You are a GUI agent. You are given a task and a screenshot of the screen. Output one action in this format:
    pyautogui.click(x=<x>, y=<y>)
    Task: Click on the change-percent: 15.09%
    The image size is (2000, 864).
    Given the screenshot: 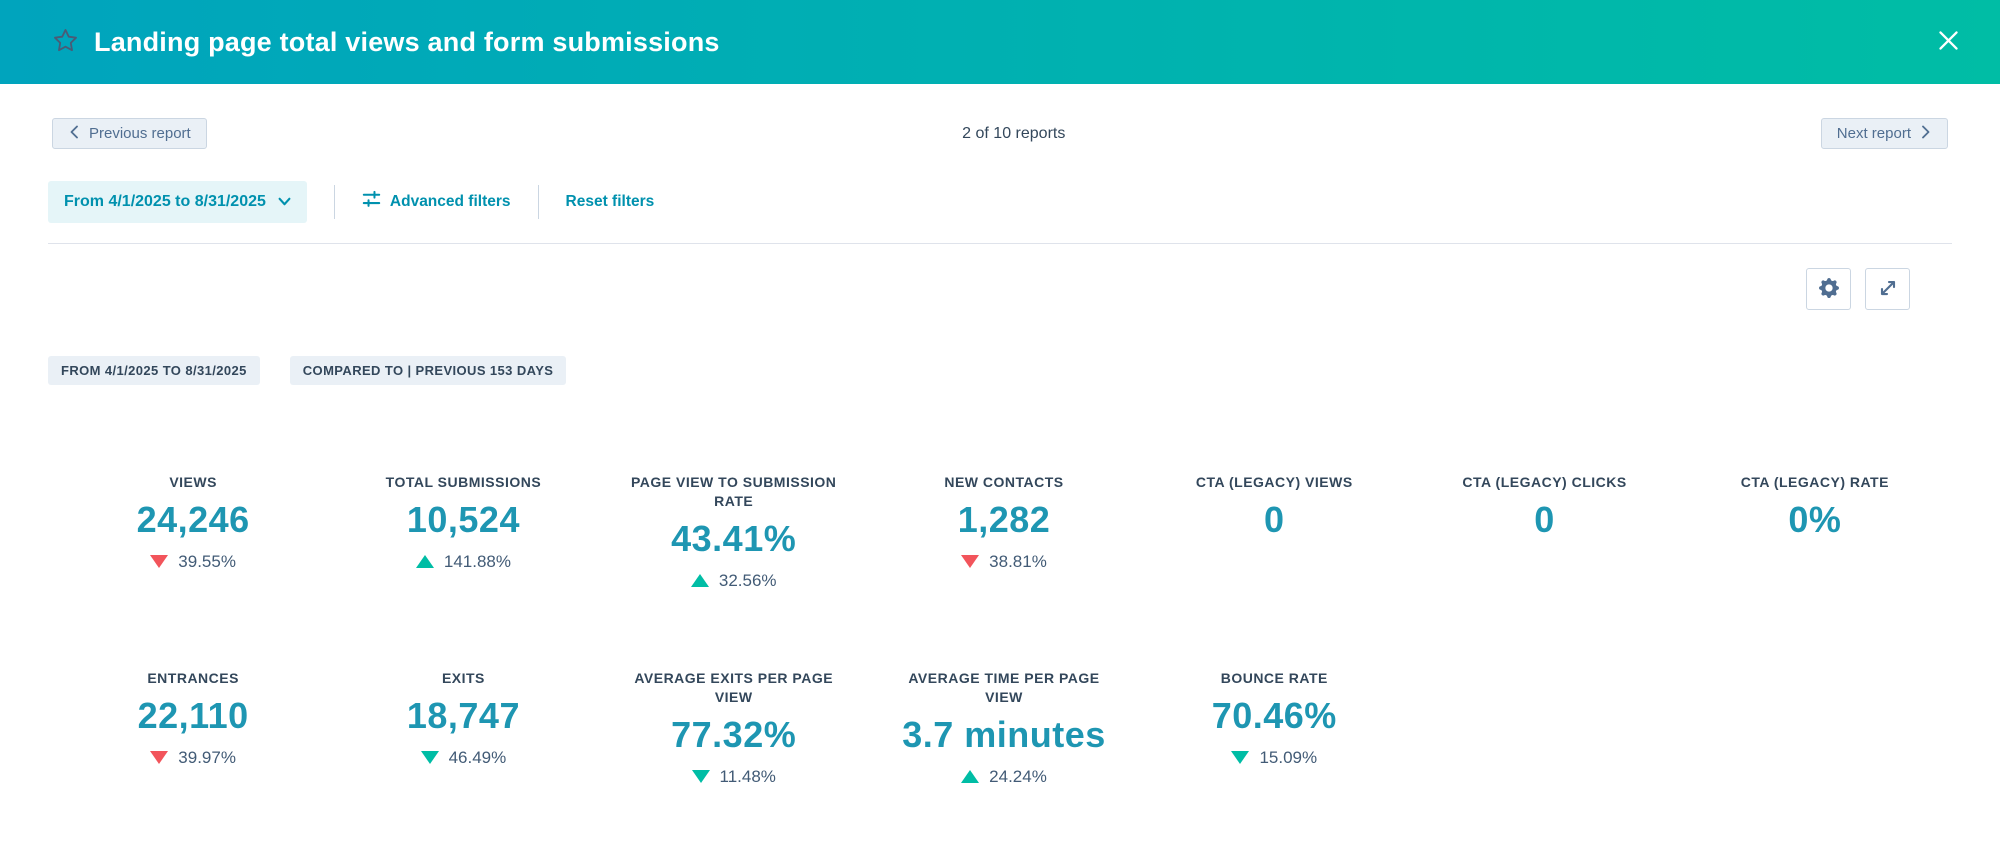 What is the action you would take?
    pyautogui.click(x=1288, y=757)
    